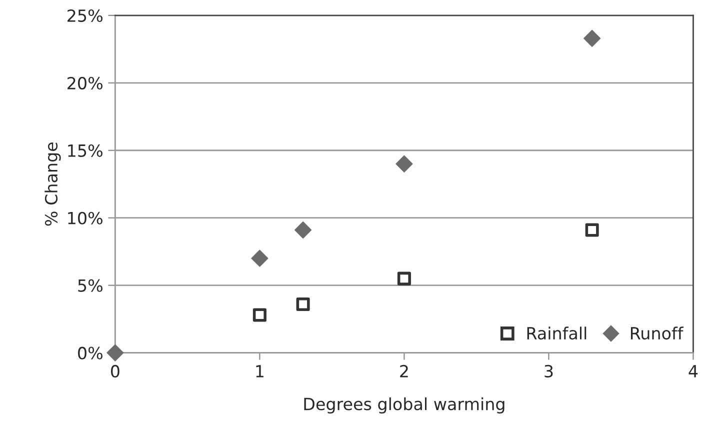  I want to click on y-tick-label: 5%, so click(90, 285).